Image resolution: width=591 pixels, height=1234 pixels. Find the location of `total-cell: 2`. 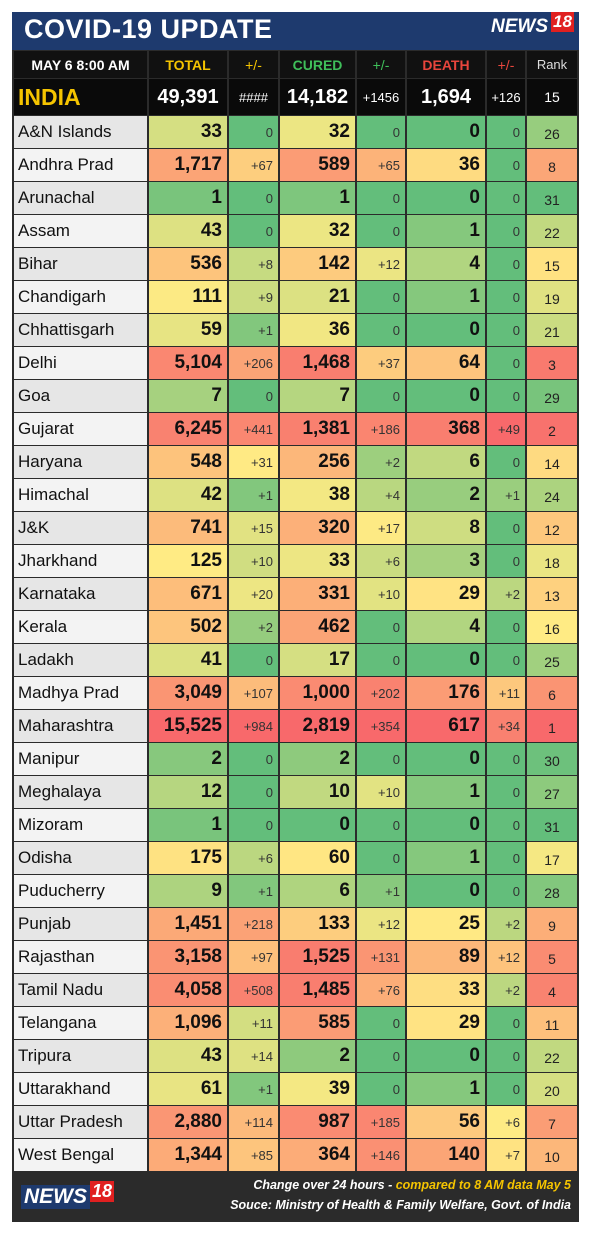

total-cell: 2 is located at coordinates (188, 759).